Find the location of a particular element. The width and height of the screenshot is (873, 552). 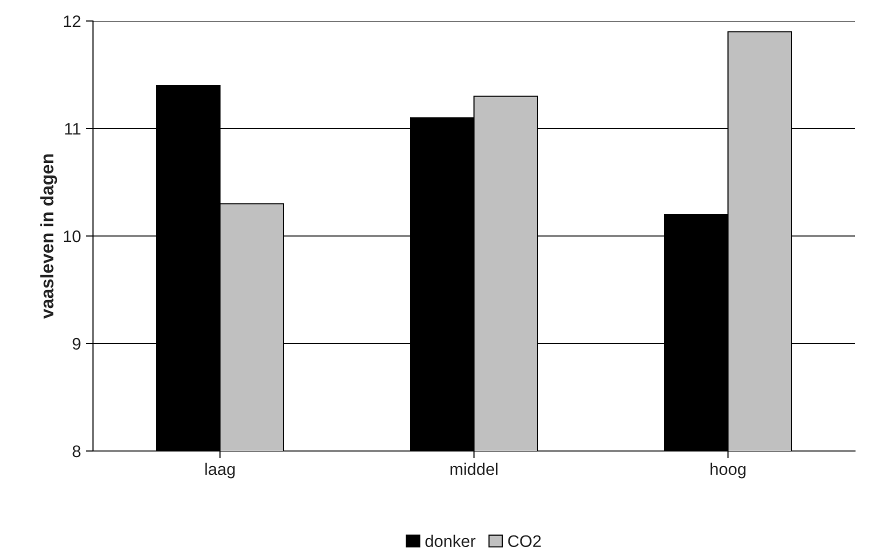

legend-label: CO2 is located at coordinates (524, 541).